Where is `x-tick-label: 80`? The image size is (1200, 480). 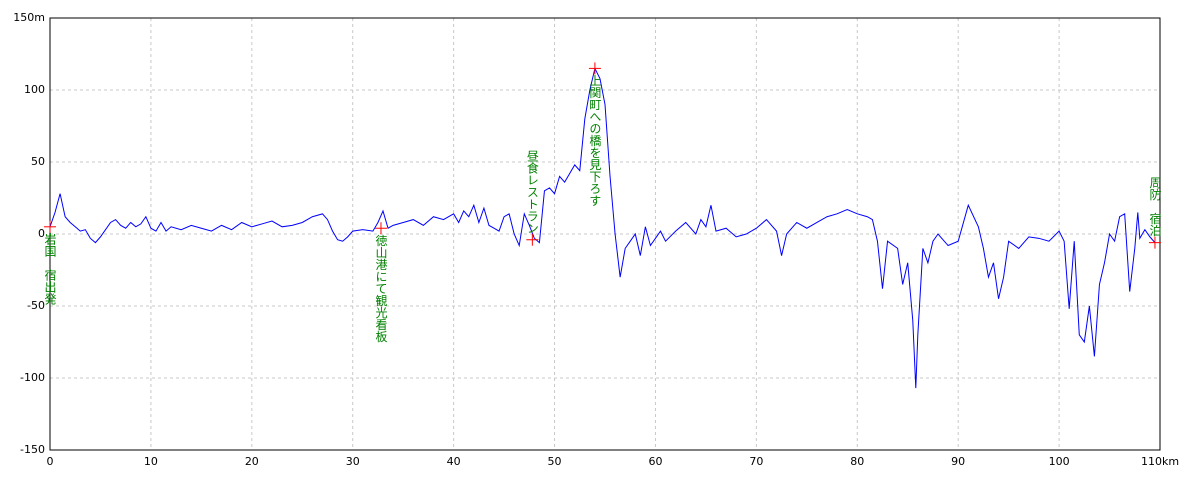
x-tick-label: 80 is located at coordinates (857, 461).